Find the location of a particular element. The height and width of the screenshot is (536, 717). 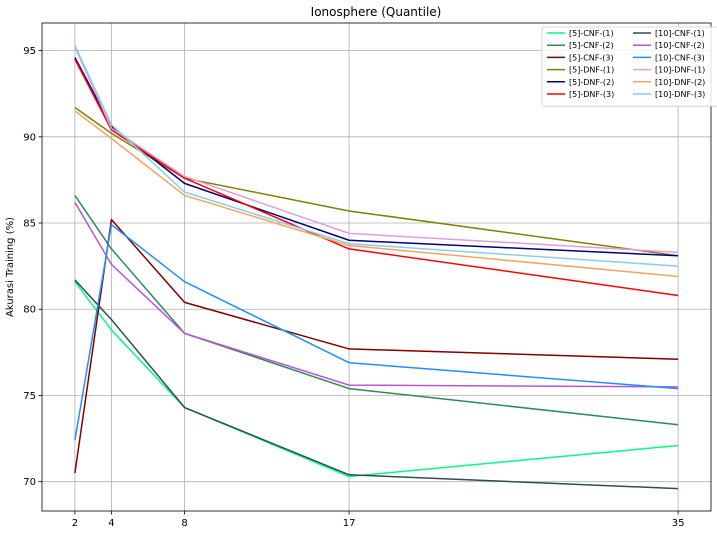

x-tick-label: 8 is located at coordinates (184, 523).